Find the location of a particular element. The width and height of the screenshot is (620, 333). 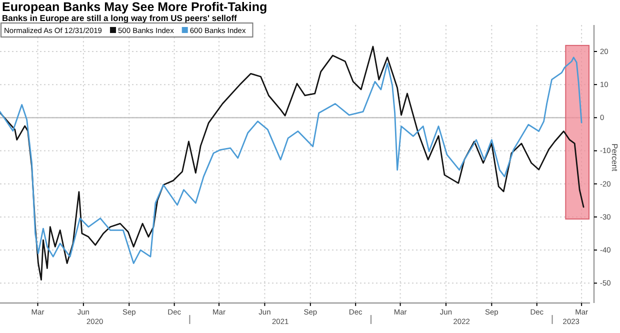

chart-subtitle: Banks in Europe are still a long way from US peers' selloff is located at coordinates (120, 18).